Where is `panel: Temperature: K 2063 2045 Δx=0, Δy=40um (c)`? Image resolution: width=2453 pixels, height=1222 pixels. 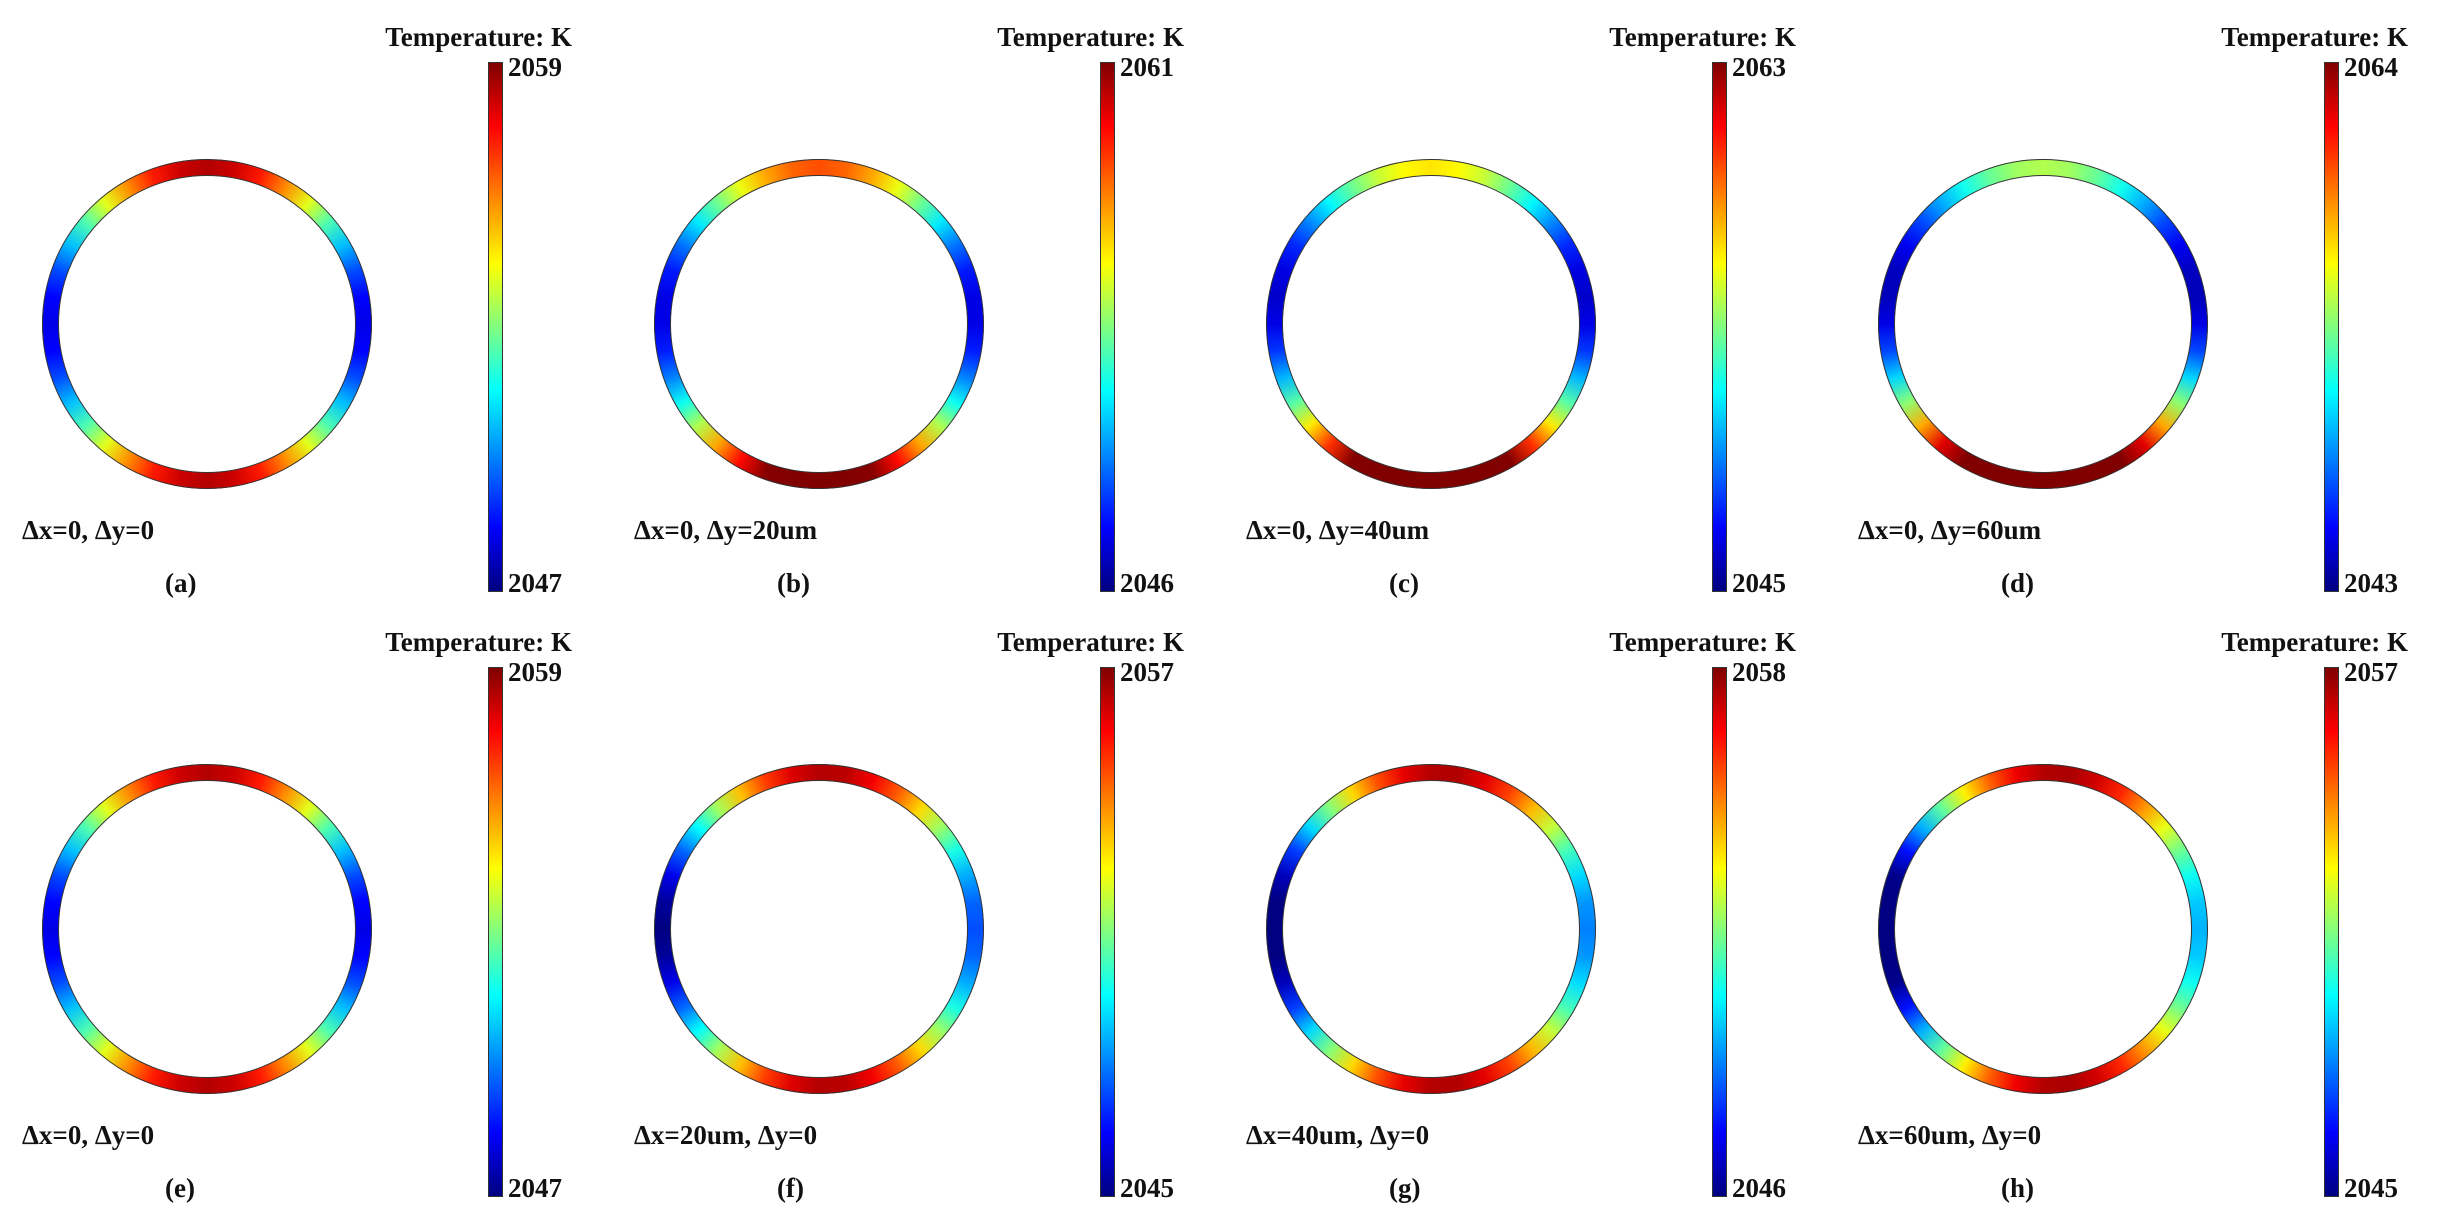
panel: Temperature: K 2063 2045 Δx=0, Δy=40um (c) is located at coordinates (1530, 302).